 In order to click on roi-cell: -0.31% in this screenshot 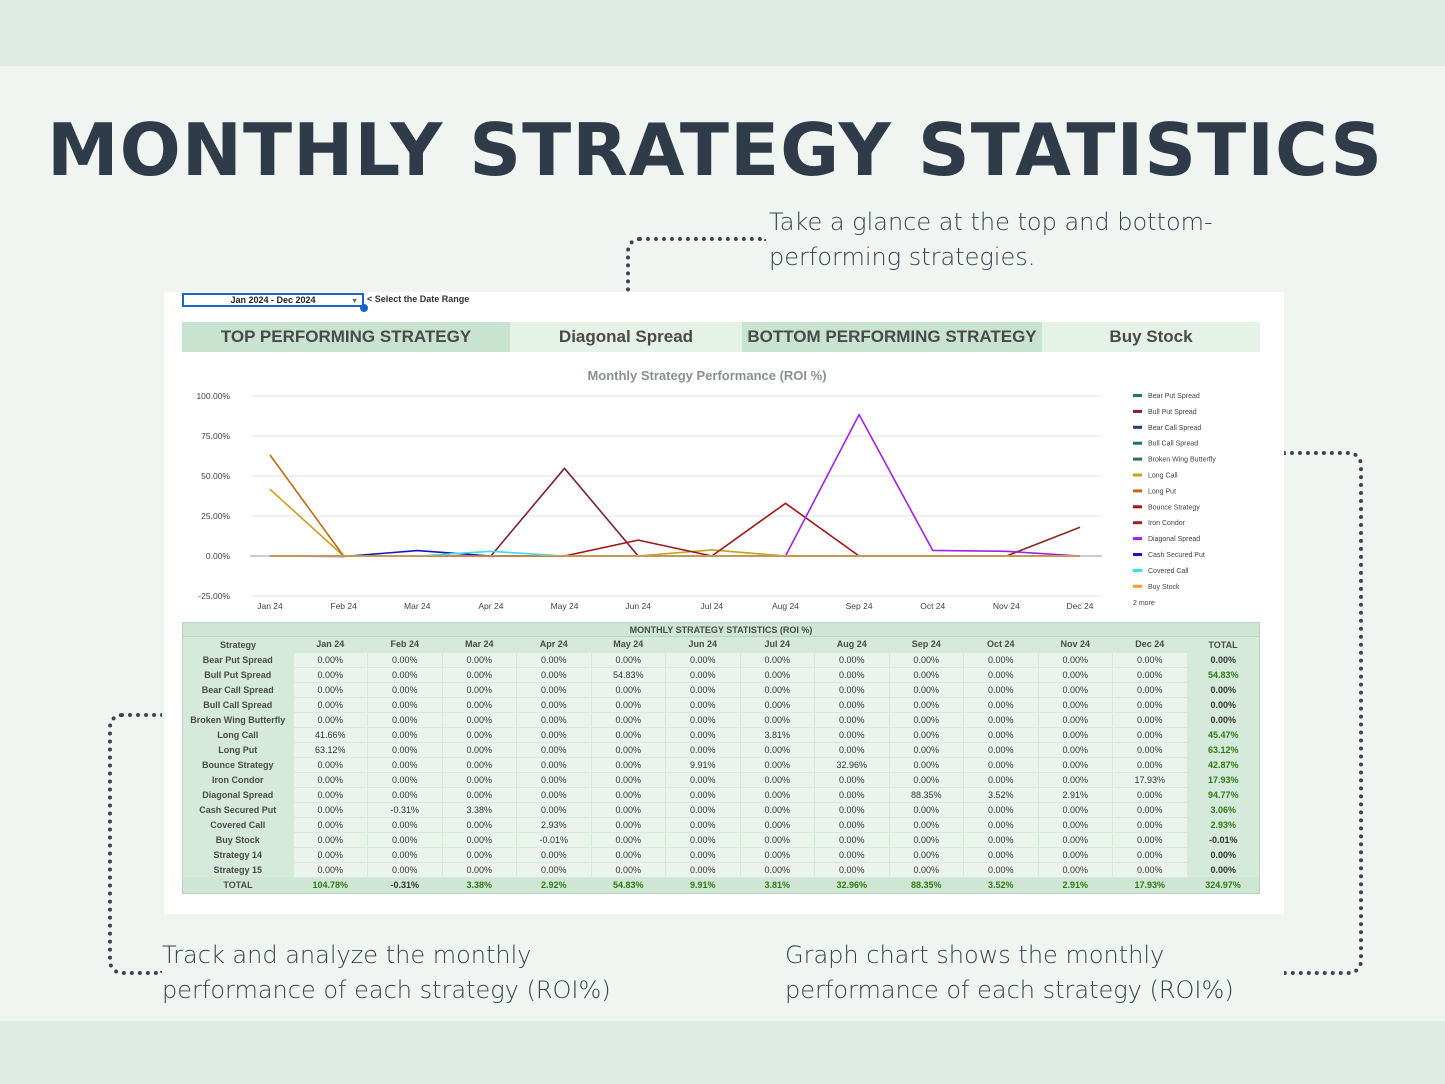, I will do `click(404, 884)`.